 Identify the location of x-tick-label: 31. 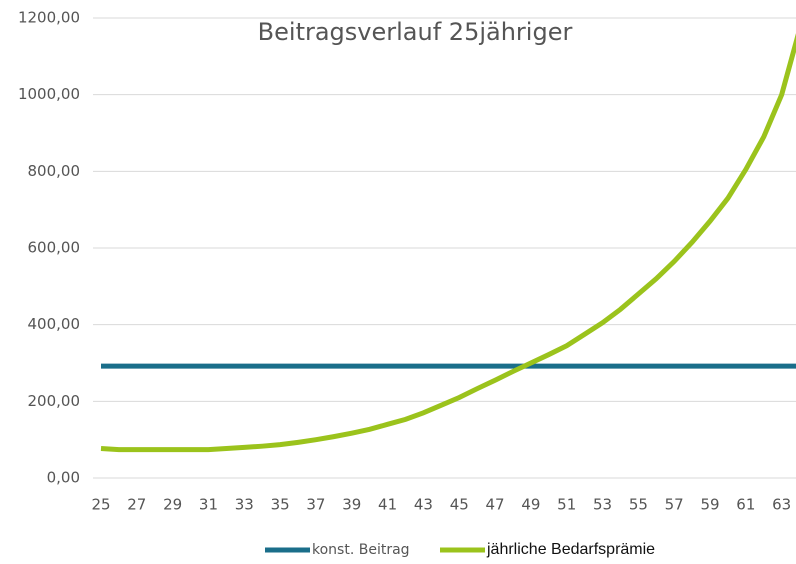
(208, 505).